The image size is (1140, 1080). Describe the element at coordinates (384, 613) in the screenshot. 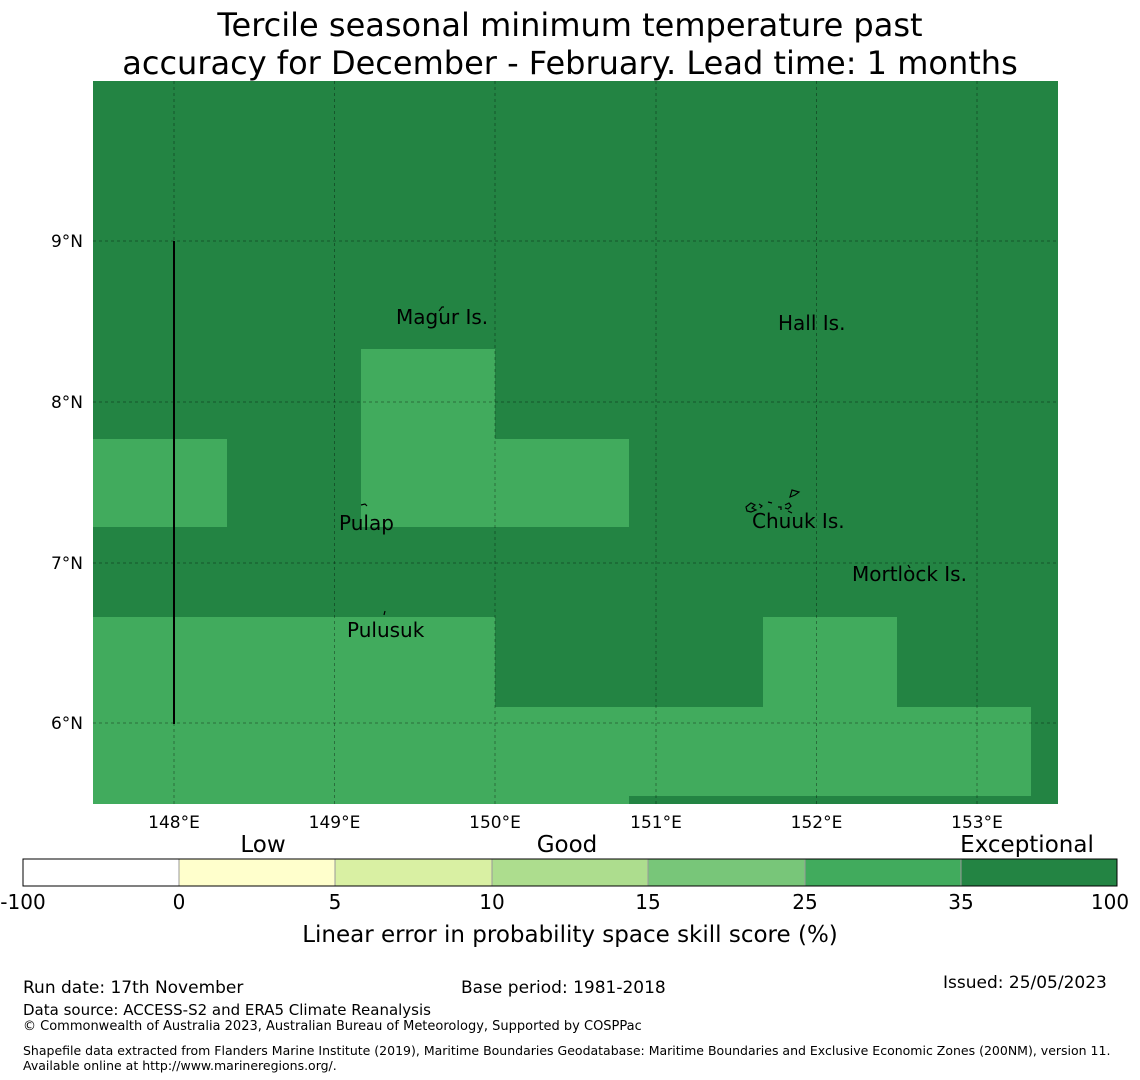

I see `pulusuk-island-outline` at that location.